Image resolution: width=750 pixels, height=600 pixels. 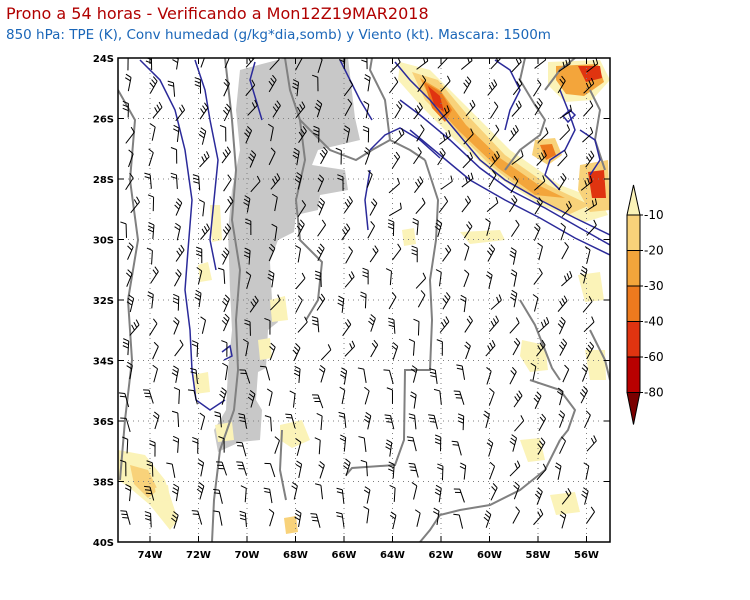 I want to click on colorbar-arrow-bottom, so click(x=633, y=408).